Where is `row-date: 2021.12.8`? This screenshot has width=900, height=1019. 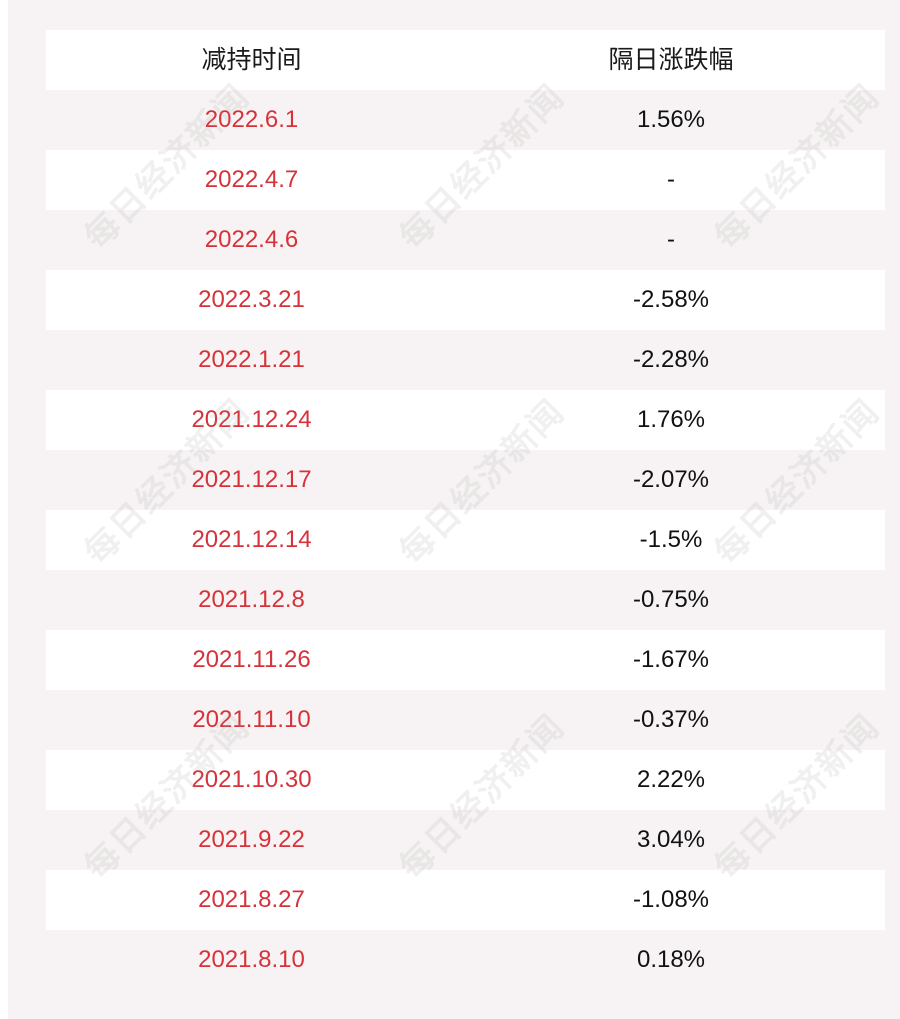
row-date: 2021.12.8 is located at coordinates (251, 599).